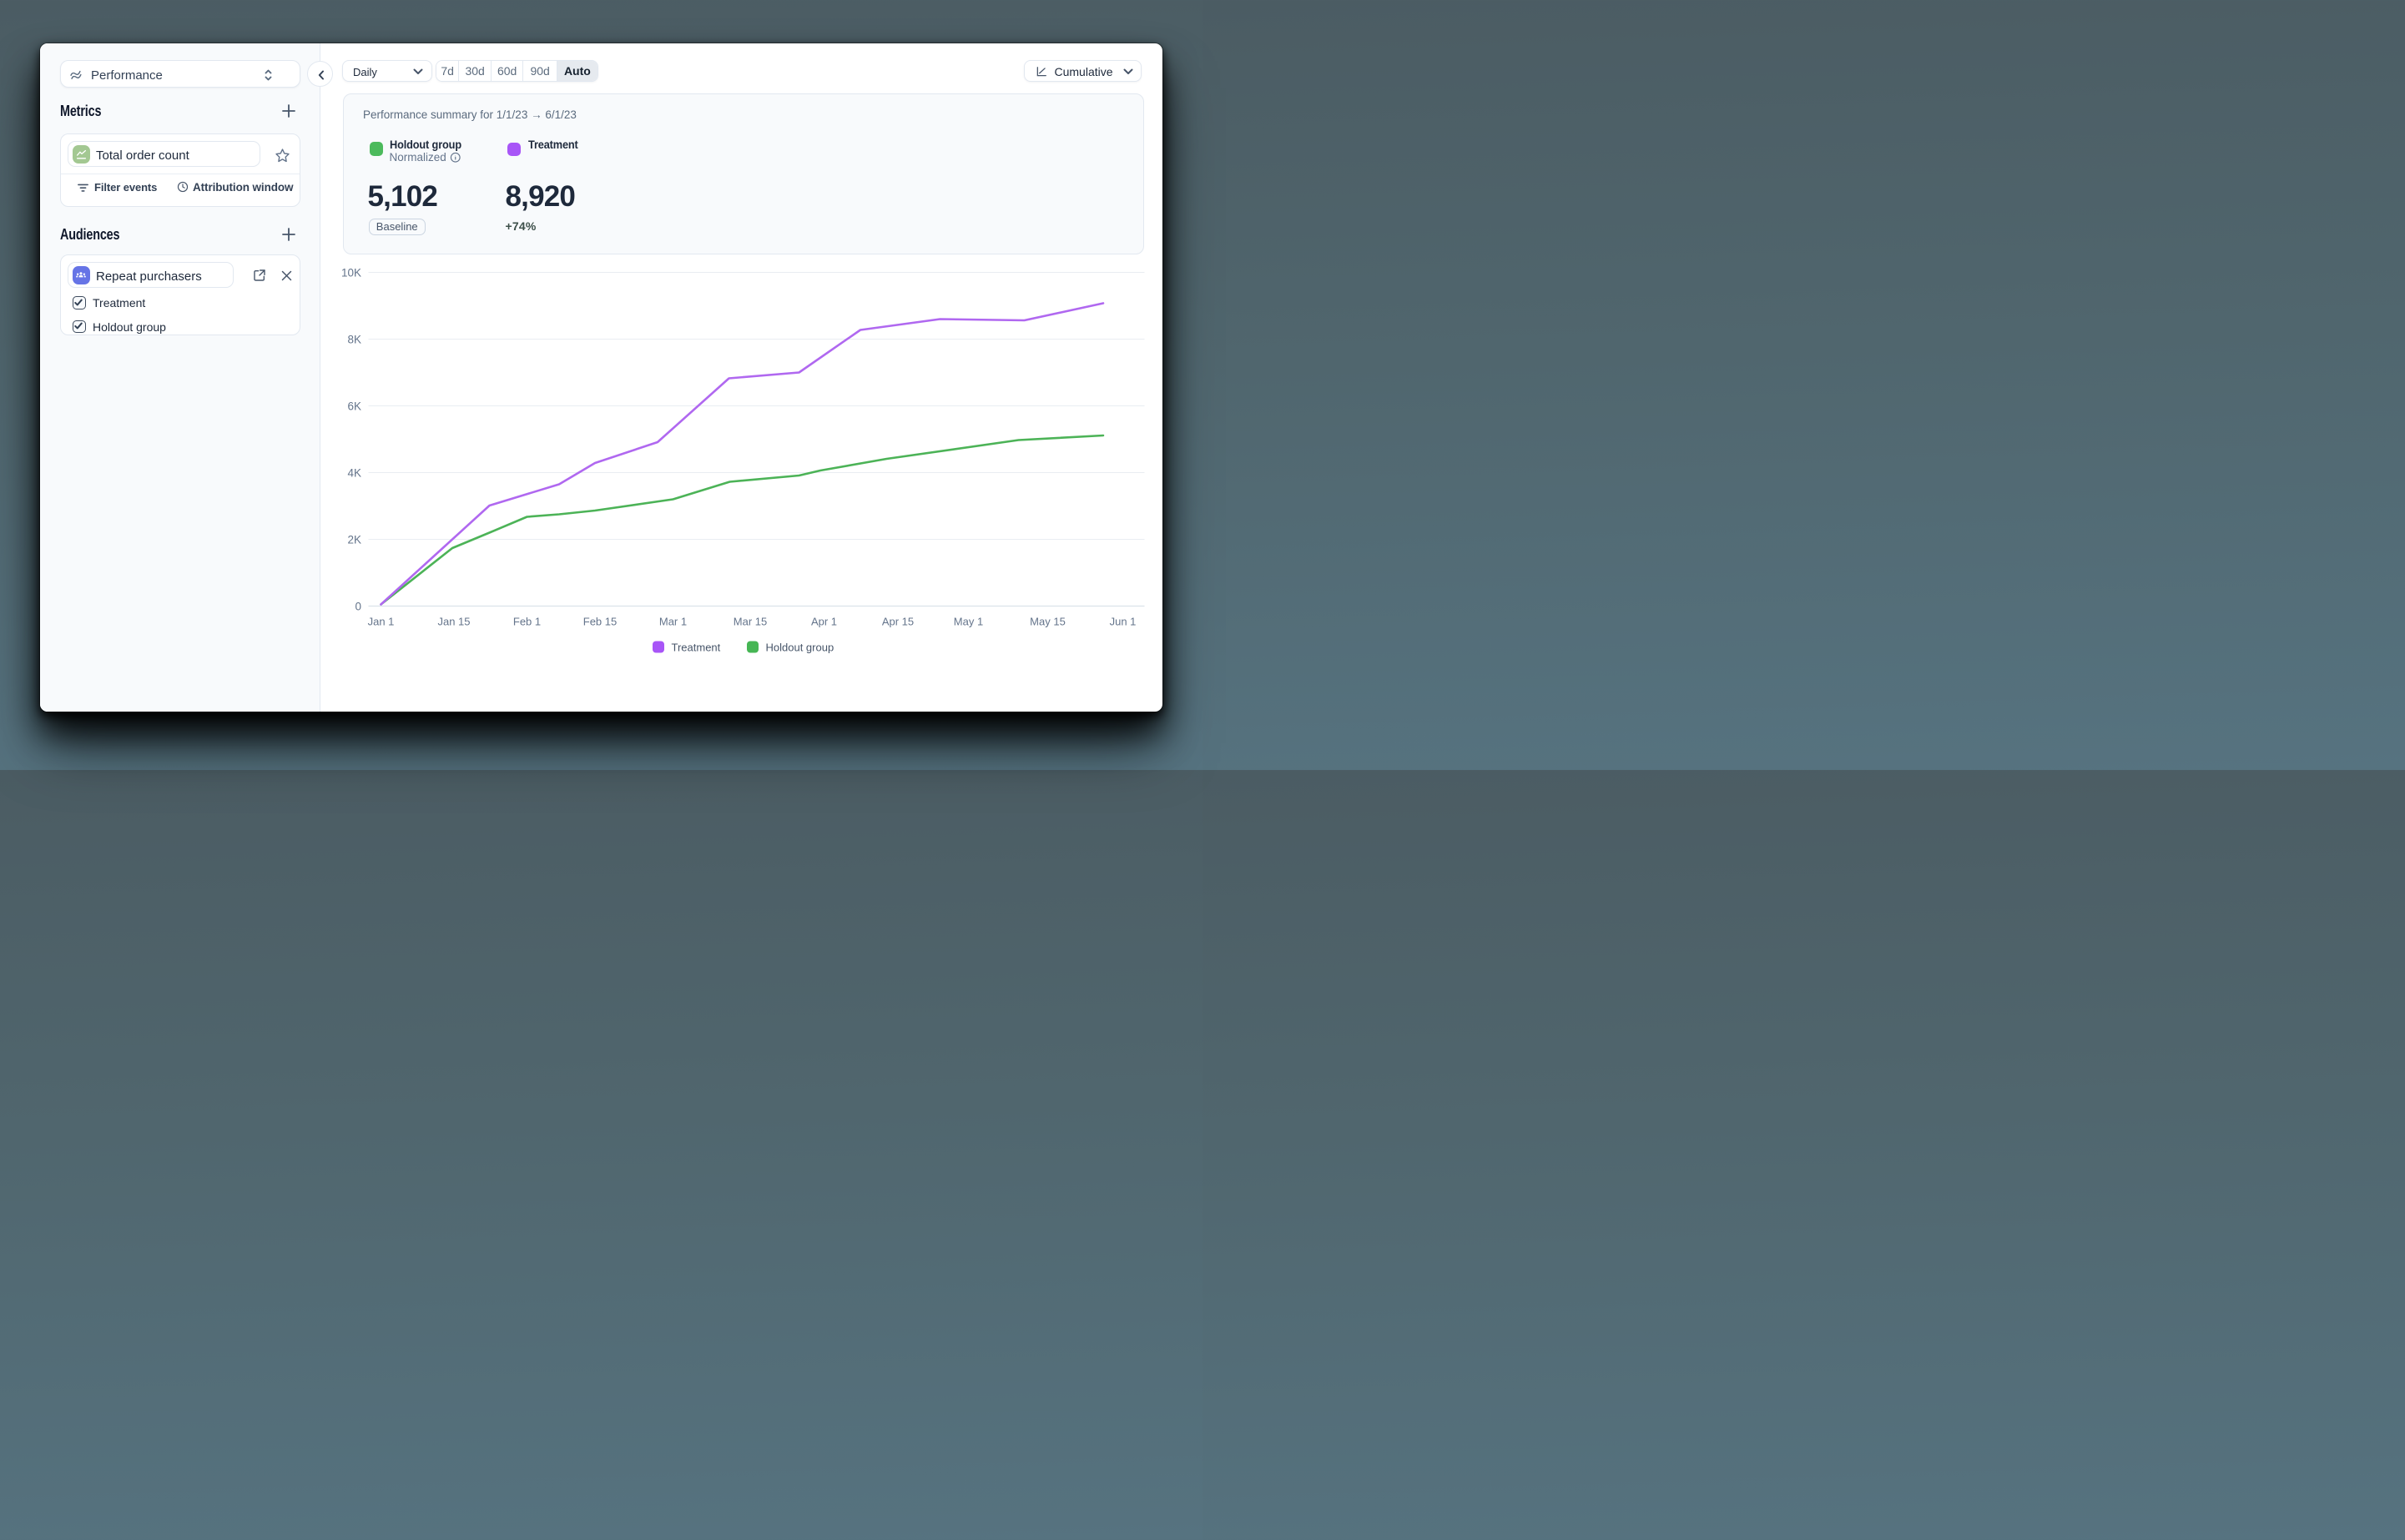 The height and width of the screenshot is (1540, 2405). What do you see at coordinates (823, 622) in the screenshot?
I see `svg-text: Apr 1` at bounding box center [823, 622].